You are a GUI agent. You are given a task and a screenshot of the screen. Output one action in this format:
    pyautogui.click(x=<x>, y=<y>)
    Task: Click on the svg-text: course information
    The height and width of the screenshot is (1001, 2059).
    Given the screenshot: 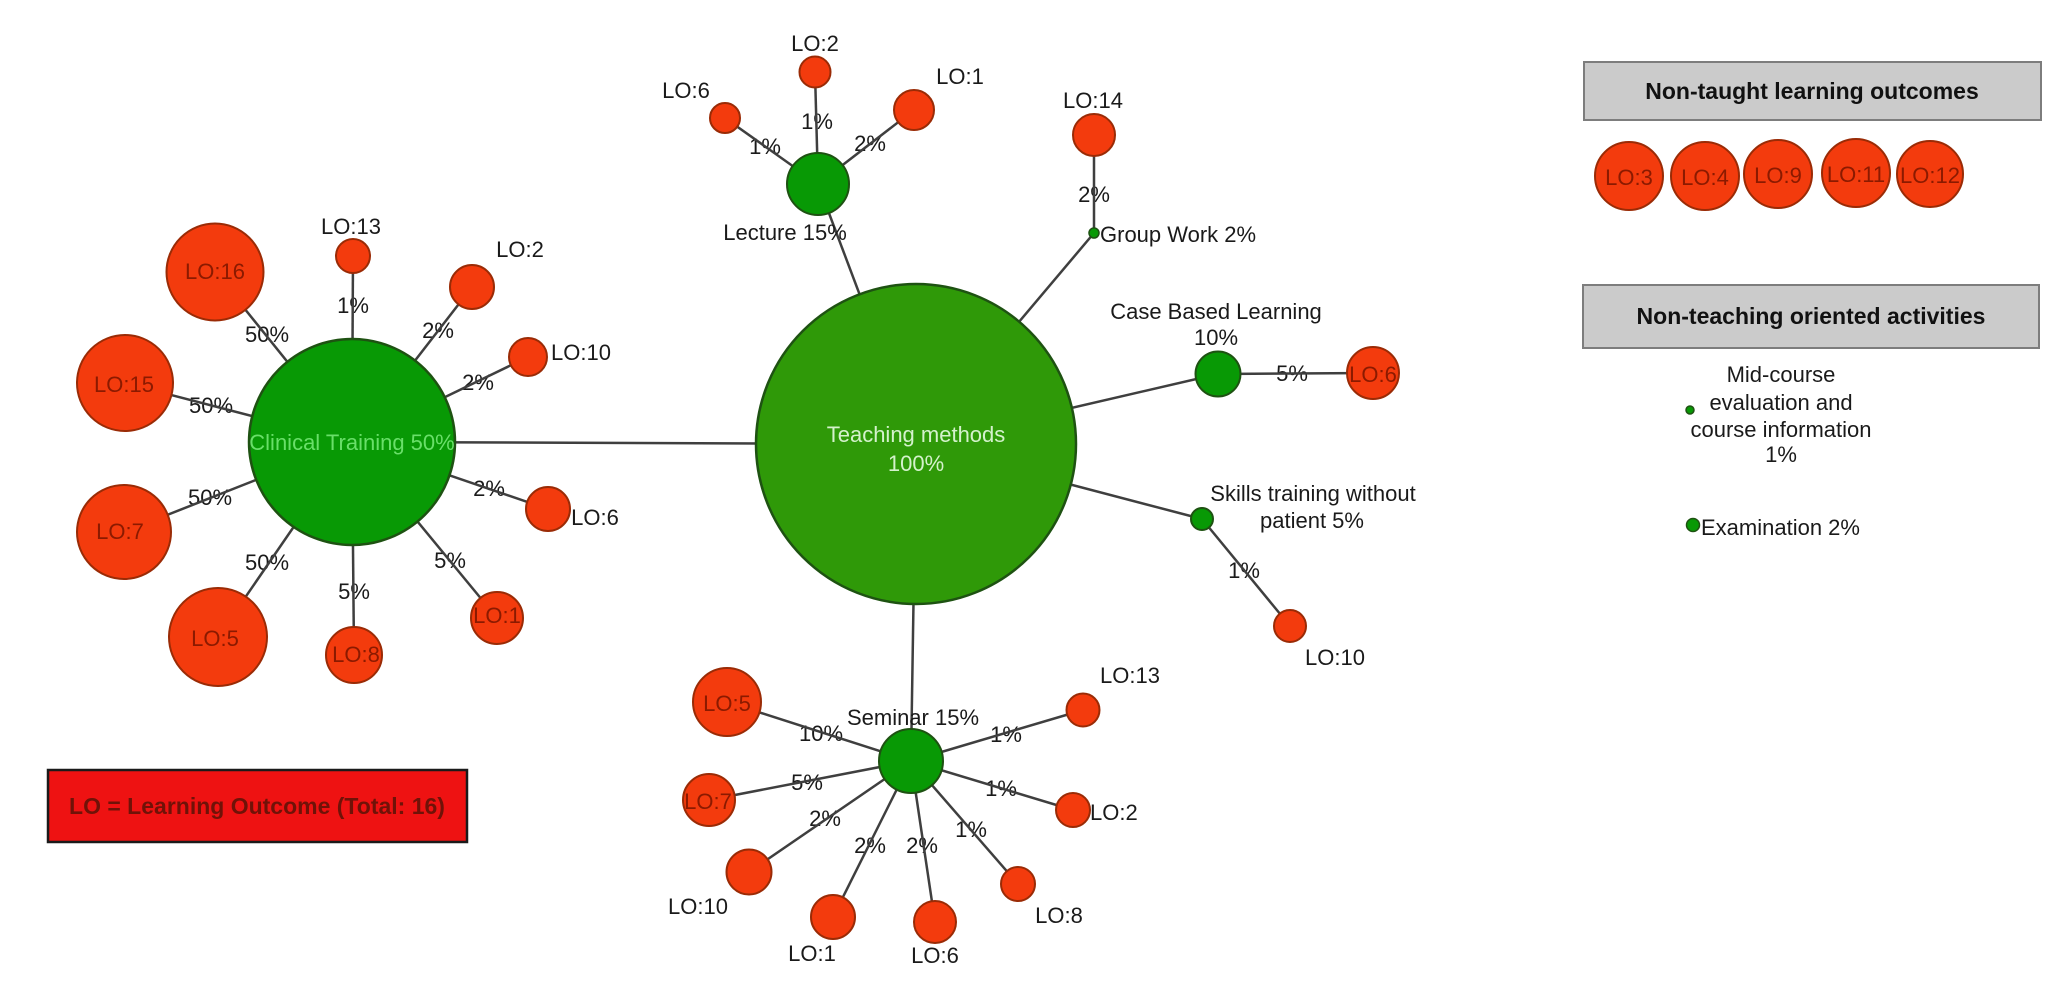 What is the action you would take?
    pyautogui.click(x=1781, y=429)
    